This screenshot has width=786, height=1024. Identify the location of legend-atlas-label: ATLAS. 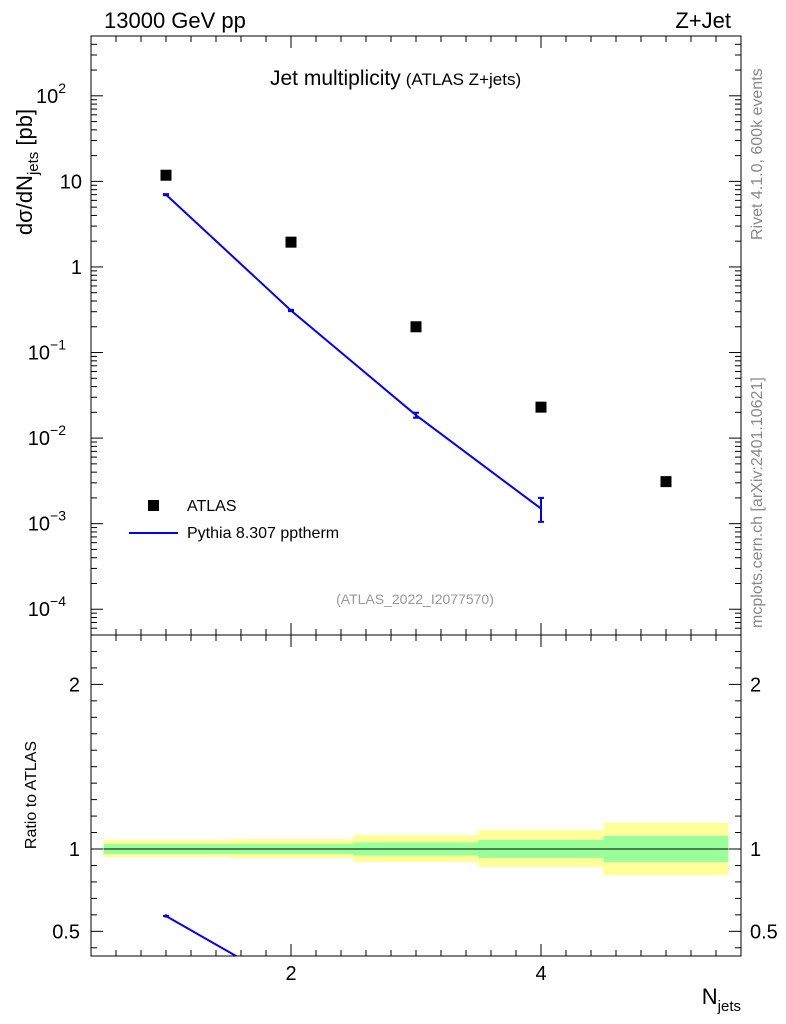
(212, 506).